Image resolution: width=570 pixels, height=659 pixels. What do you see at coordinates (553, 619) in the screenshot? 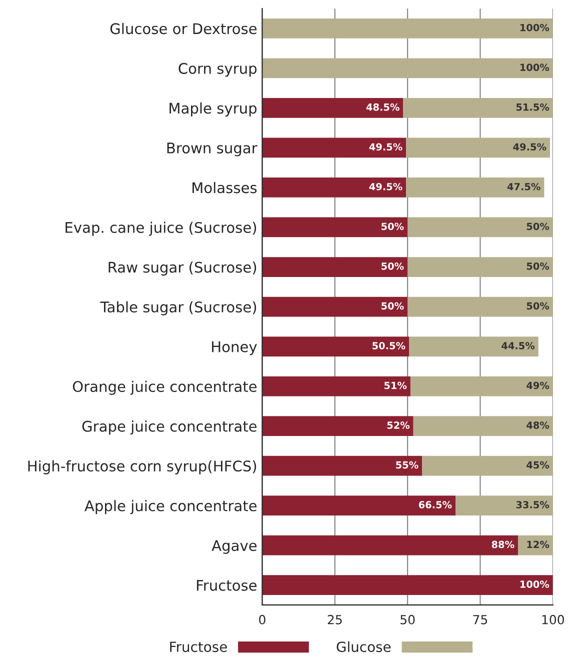
I see `x-tick-label: 100` at bounding box center [553, 619].